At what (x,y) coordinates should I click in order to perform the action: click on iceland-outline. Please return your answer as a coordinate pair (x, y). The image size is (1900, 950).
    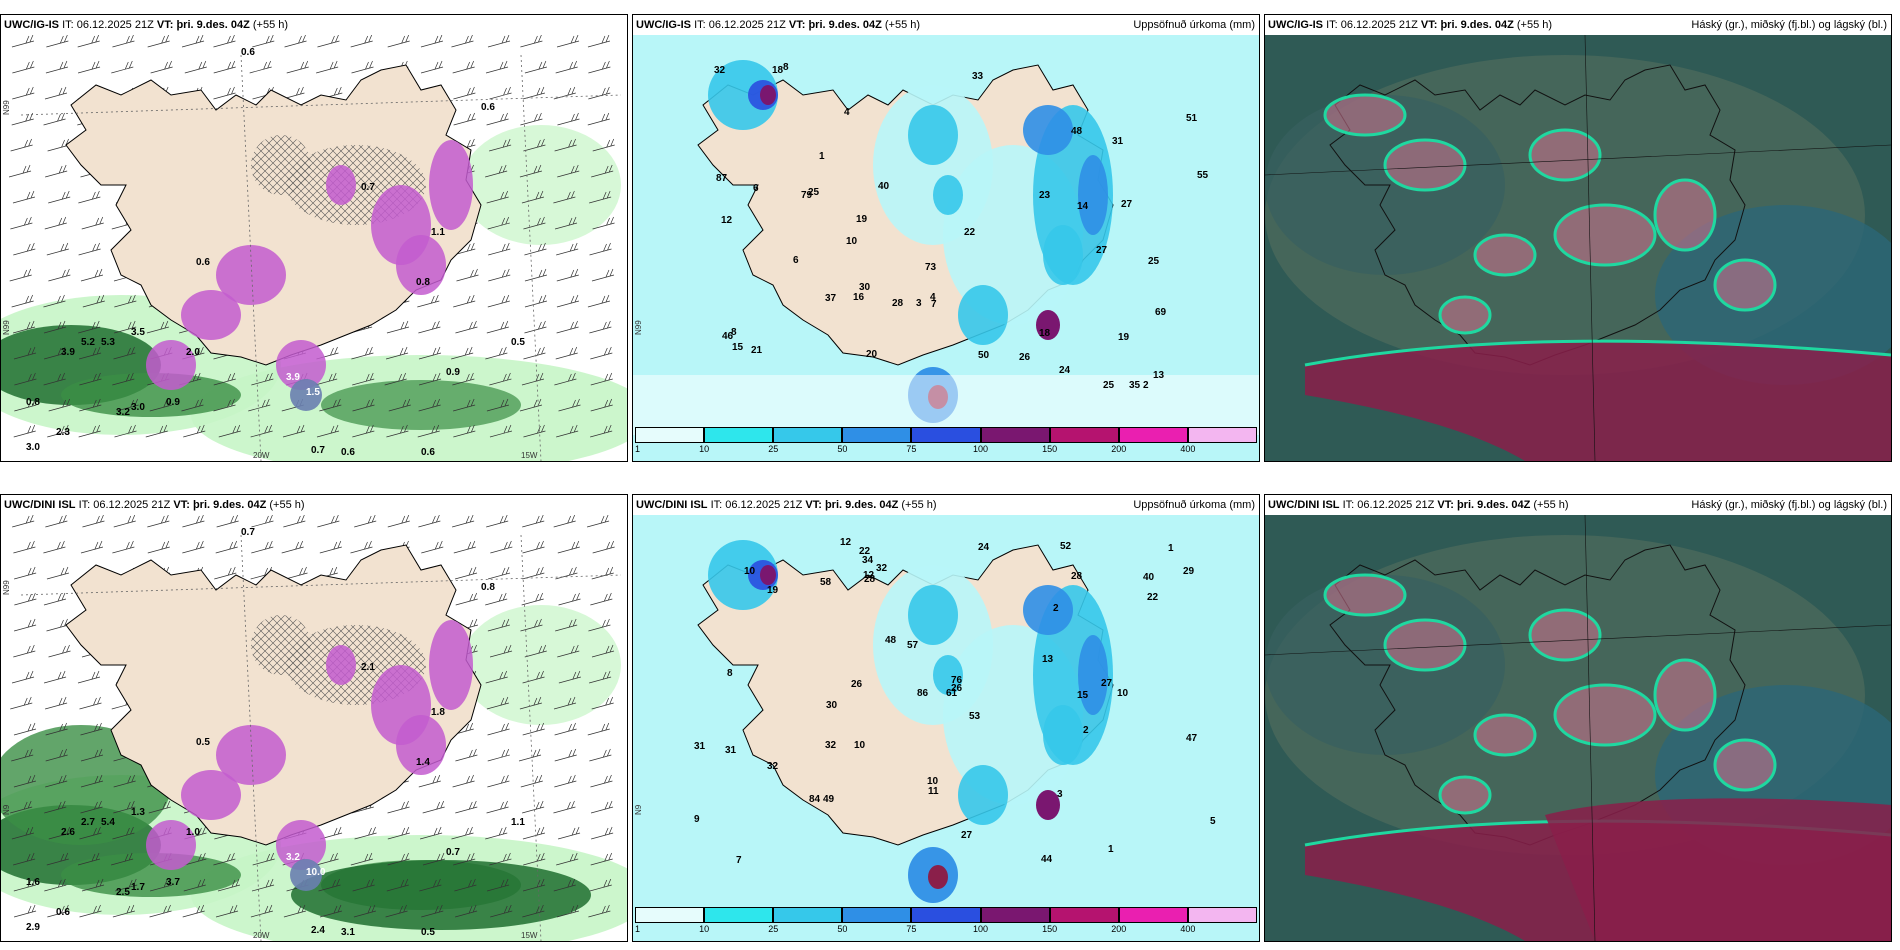
    Looking at the image, I should click on (1537, 215).